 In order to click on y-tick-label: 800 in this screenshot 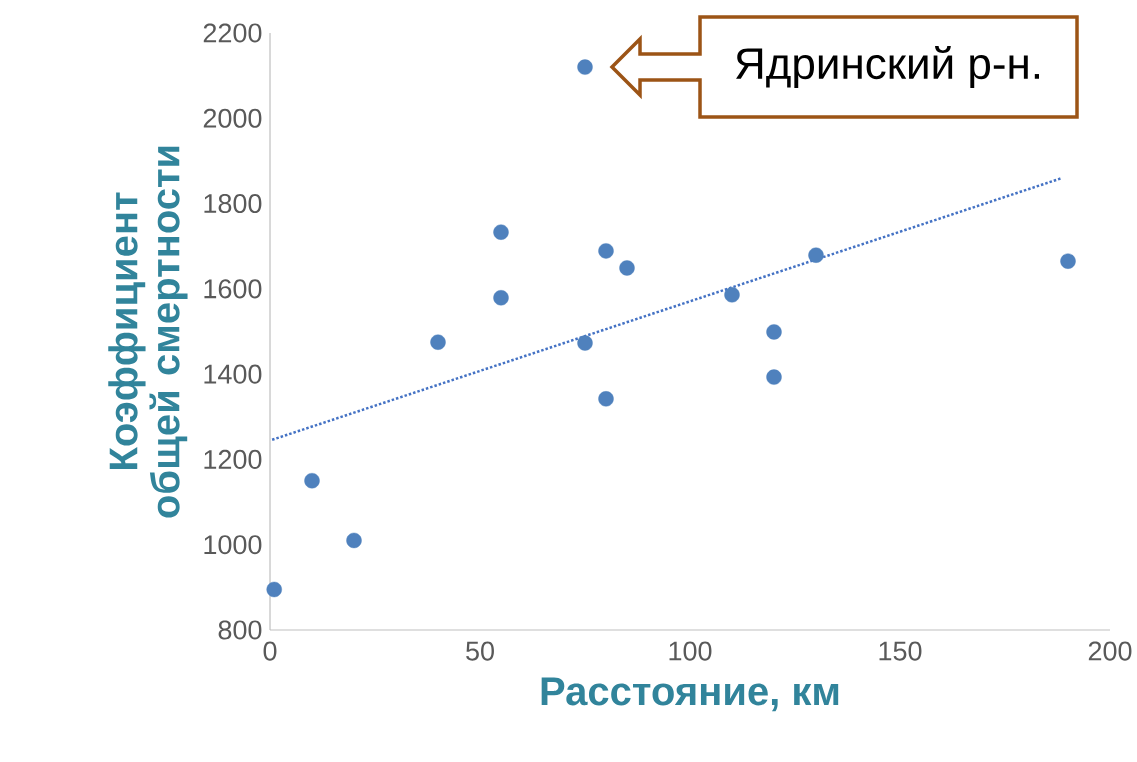, I will do `click(240, 630)`.